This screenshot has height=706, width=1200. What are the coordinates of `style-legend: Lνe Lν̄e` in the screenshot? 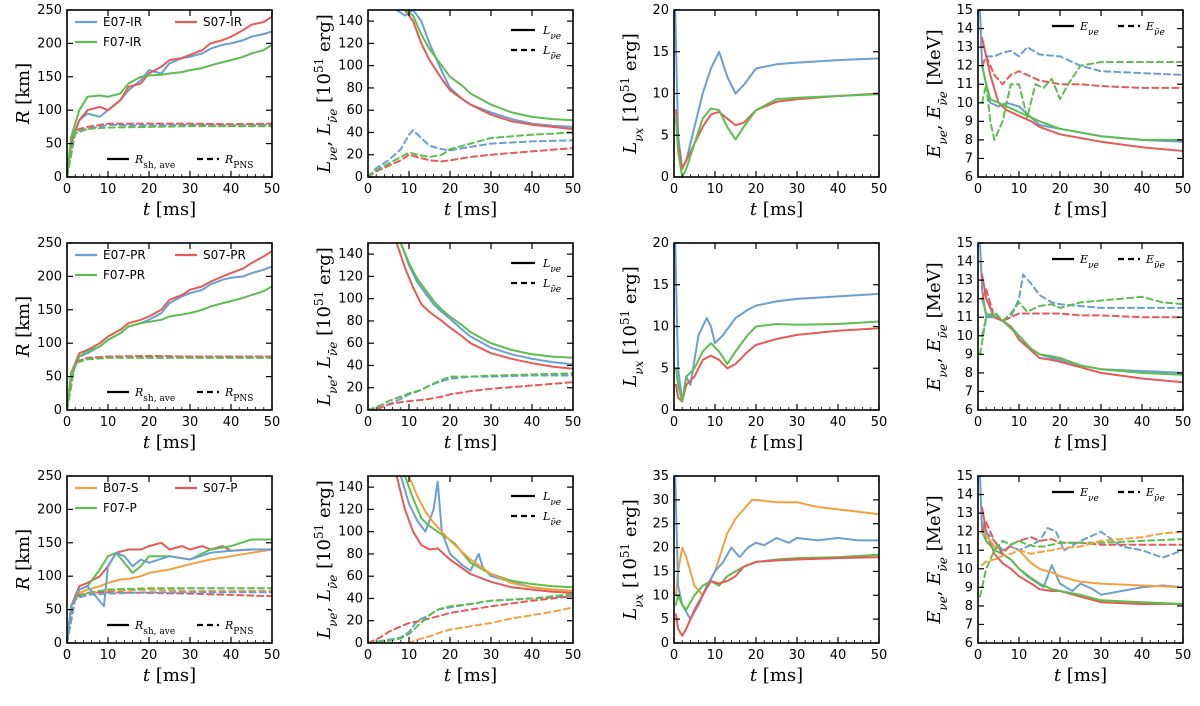 It's located at (536, 276).